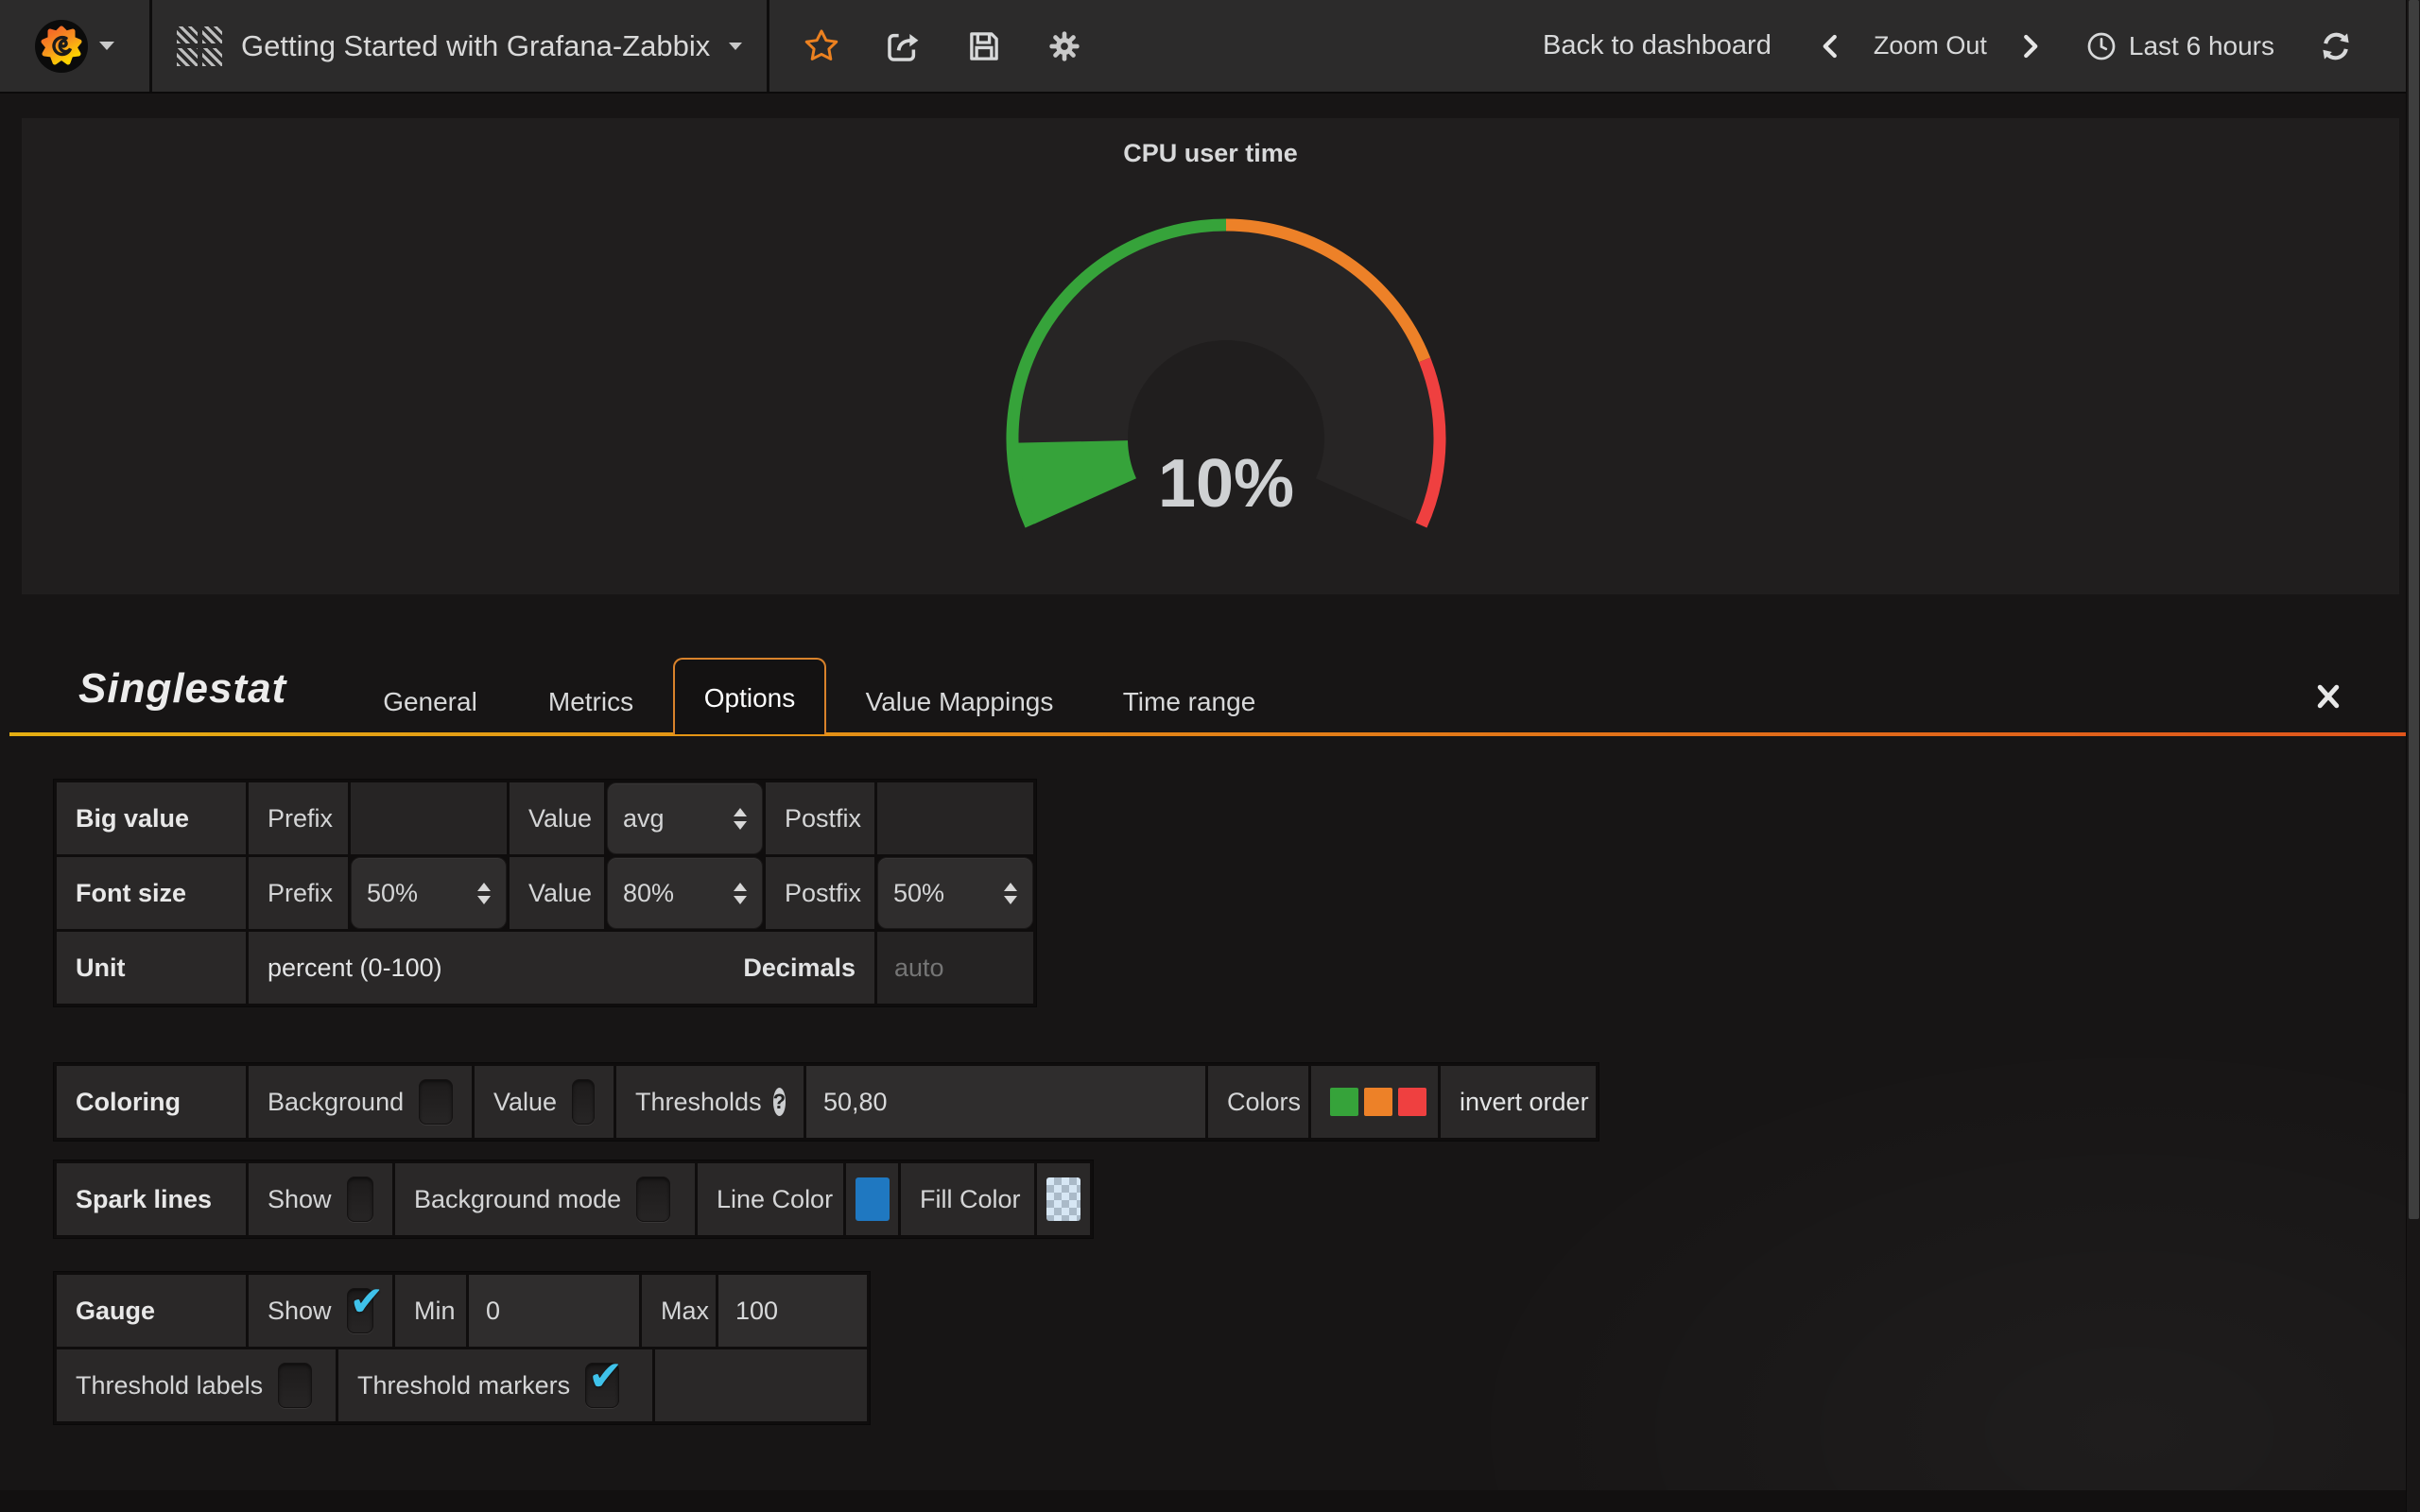 This screenshot has width=2420, height=1512. I want to click on back-to-dashboard-link: Back to dashboard, so click(1658, 45).